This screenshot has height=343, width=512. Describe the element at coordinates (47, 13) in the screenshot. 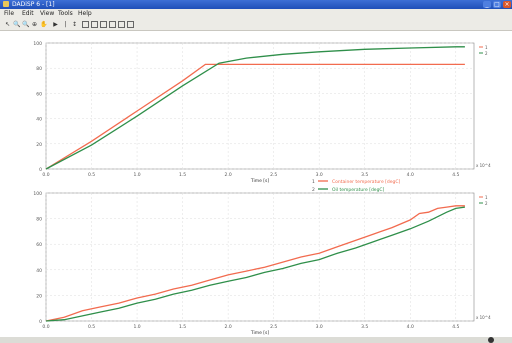

I see `menu-view: View` at that location.